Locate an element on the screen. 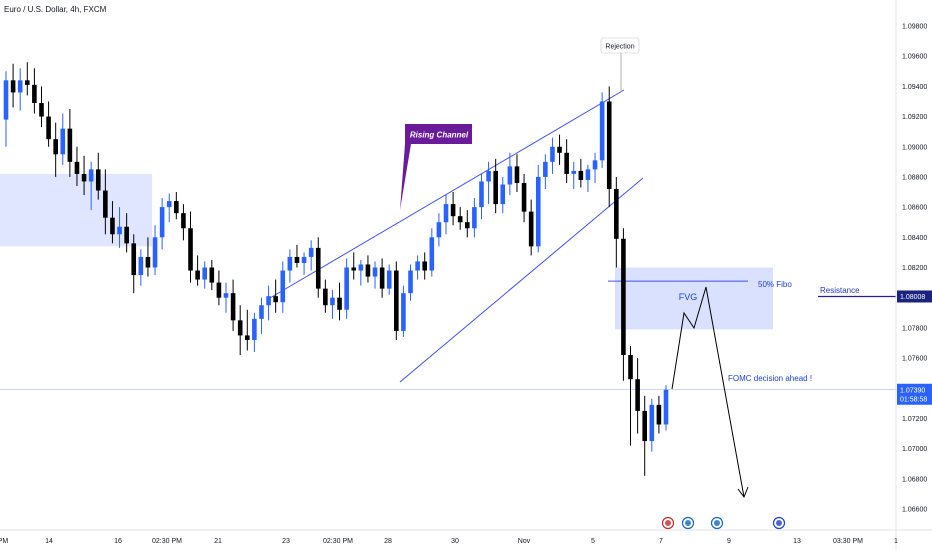  fvg-label: FVG is located at coordinates (688, 297).